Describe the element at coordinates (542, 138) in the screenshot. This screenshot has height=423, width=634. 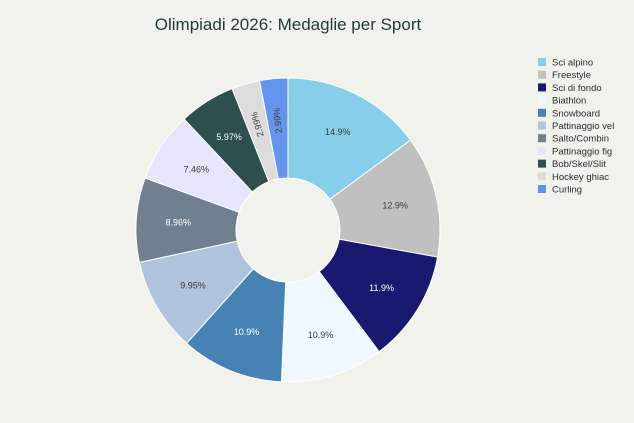
I see `legend-swatch-salto-combin` at that location.